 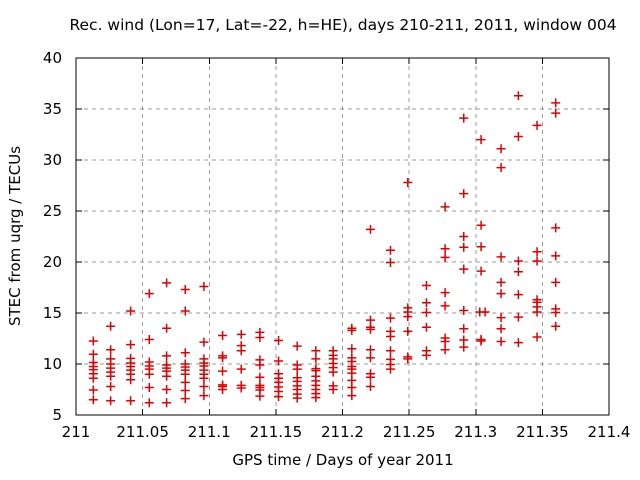 What do you see at coordinates (52, 58) in the screenshot?
I see `y-tick-label: 40` at bounding box center [52, 58].